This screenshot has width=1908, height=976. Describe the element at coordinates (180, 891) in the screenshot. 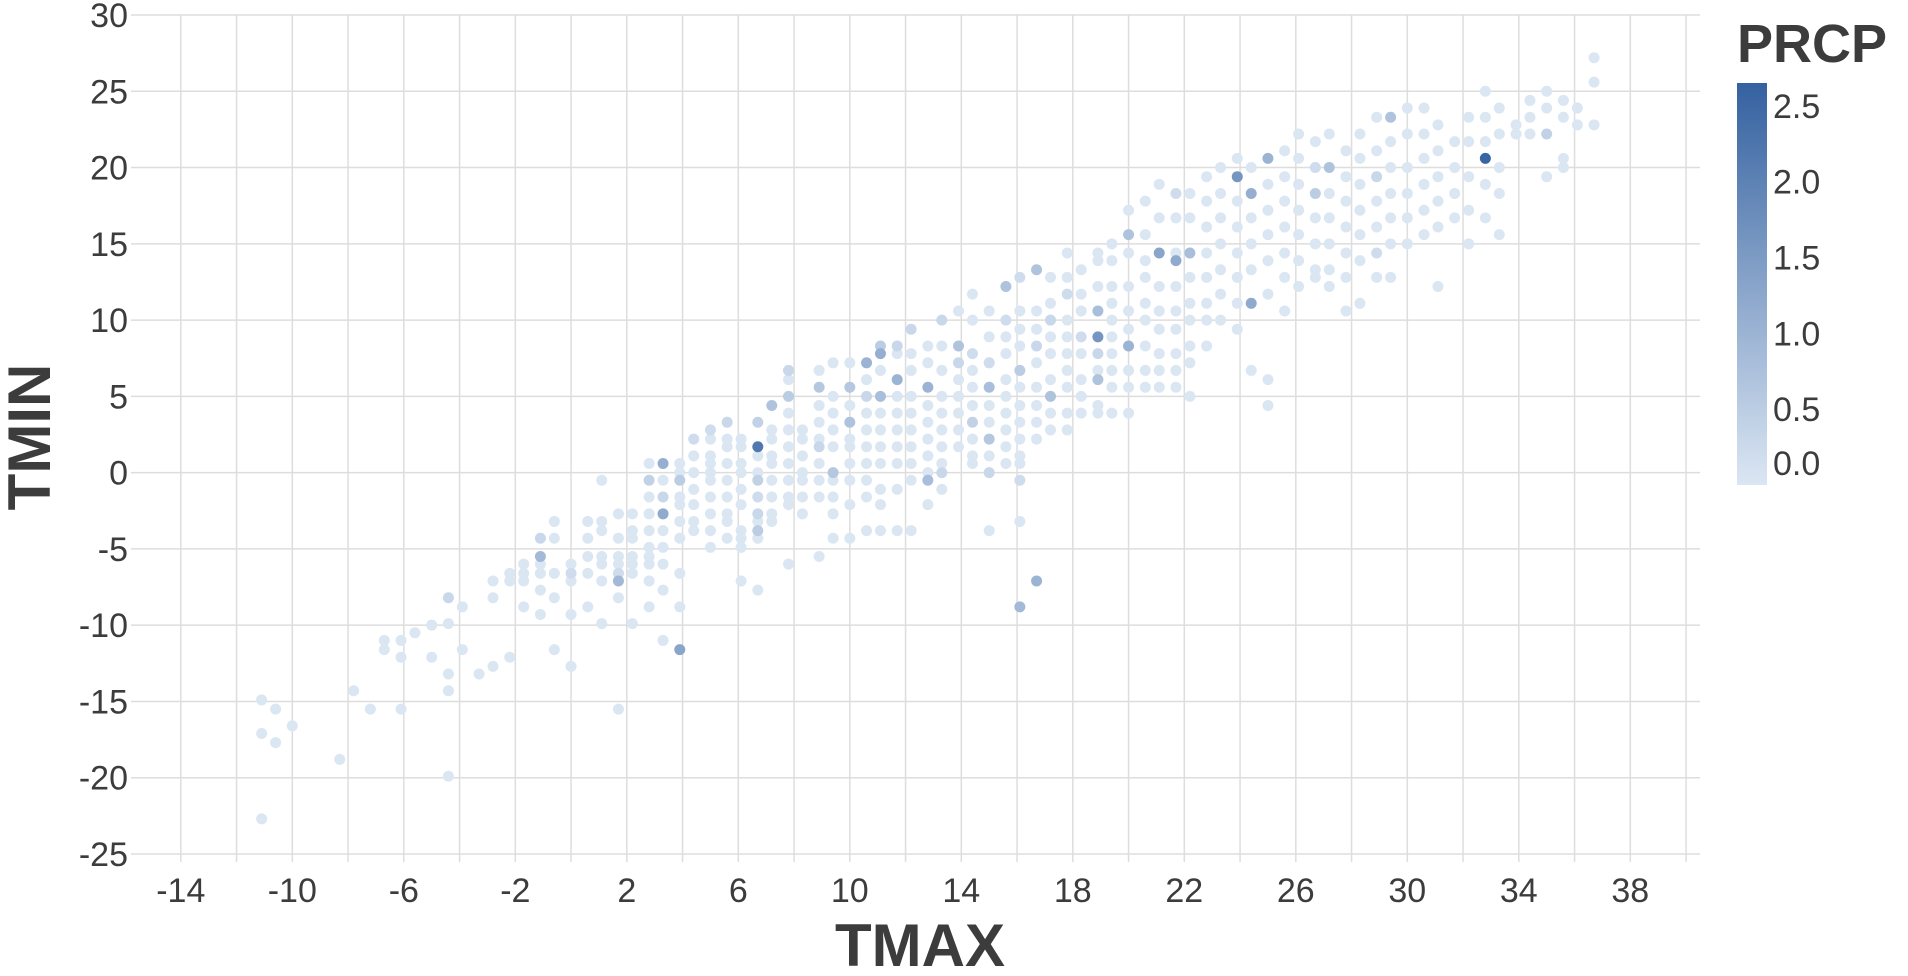

I see `x-tick-label: -14` at that location.